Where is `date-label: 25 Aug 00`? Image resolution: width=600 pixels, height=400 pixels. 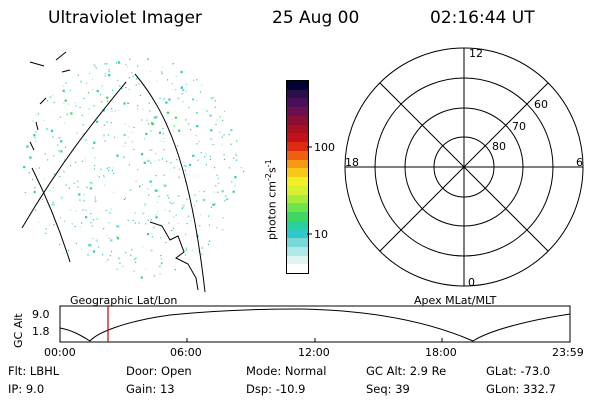
date-label: 25 Aug 00 is located at coordinates (316, 18).